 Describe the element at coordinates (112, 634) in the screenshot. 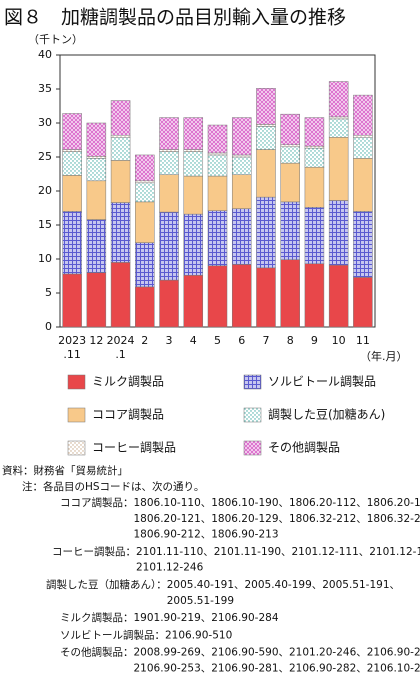

I see `hs-item-name: ソルビトール調製品：` at that location.